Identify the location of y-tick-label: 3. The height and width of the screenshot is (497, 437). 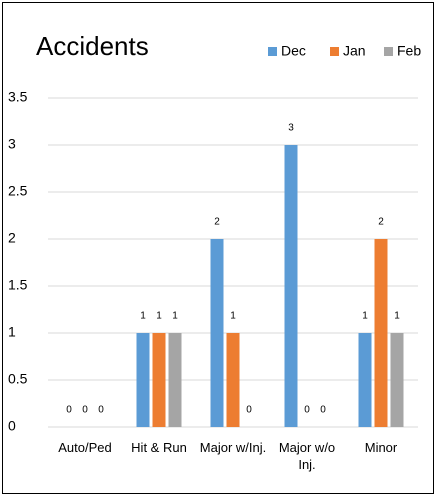
(12, 144).